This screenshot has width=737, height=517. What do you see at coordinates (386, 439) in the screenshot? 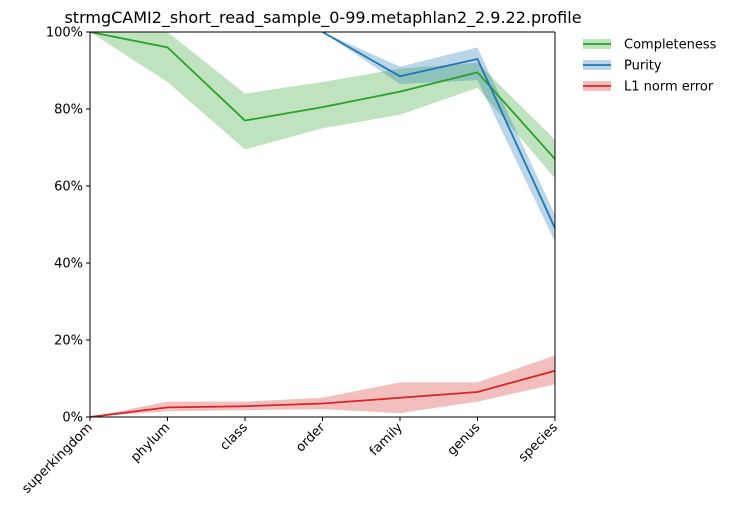
I see `x-tick-label-family: family` at bounding box center [386, 439].